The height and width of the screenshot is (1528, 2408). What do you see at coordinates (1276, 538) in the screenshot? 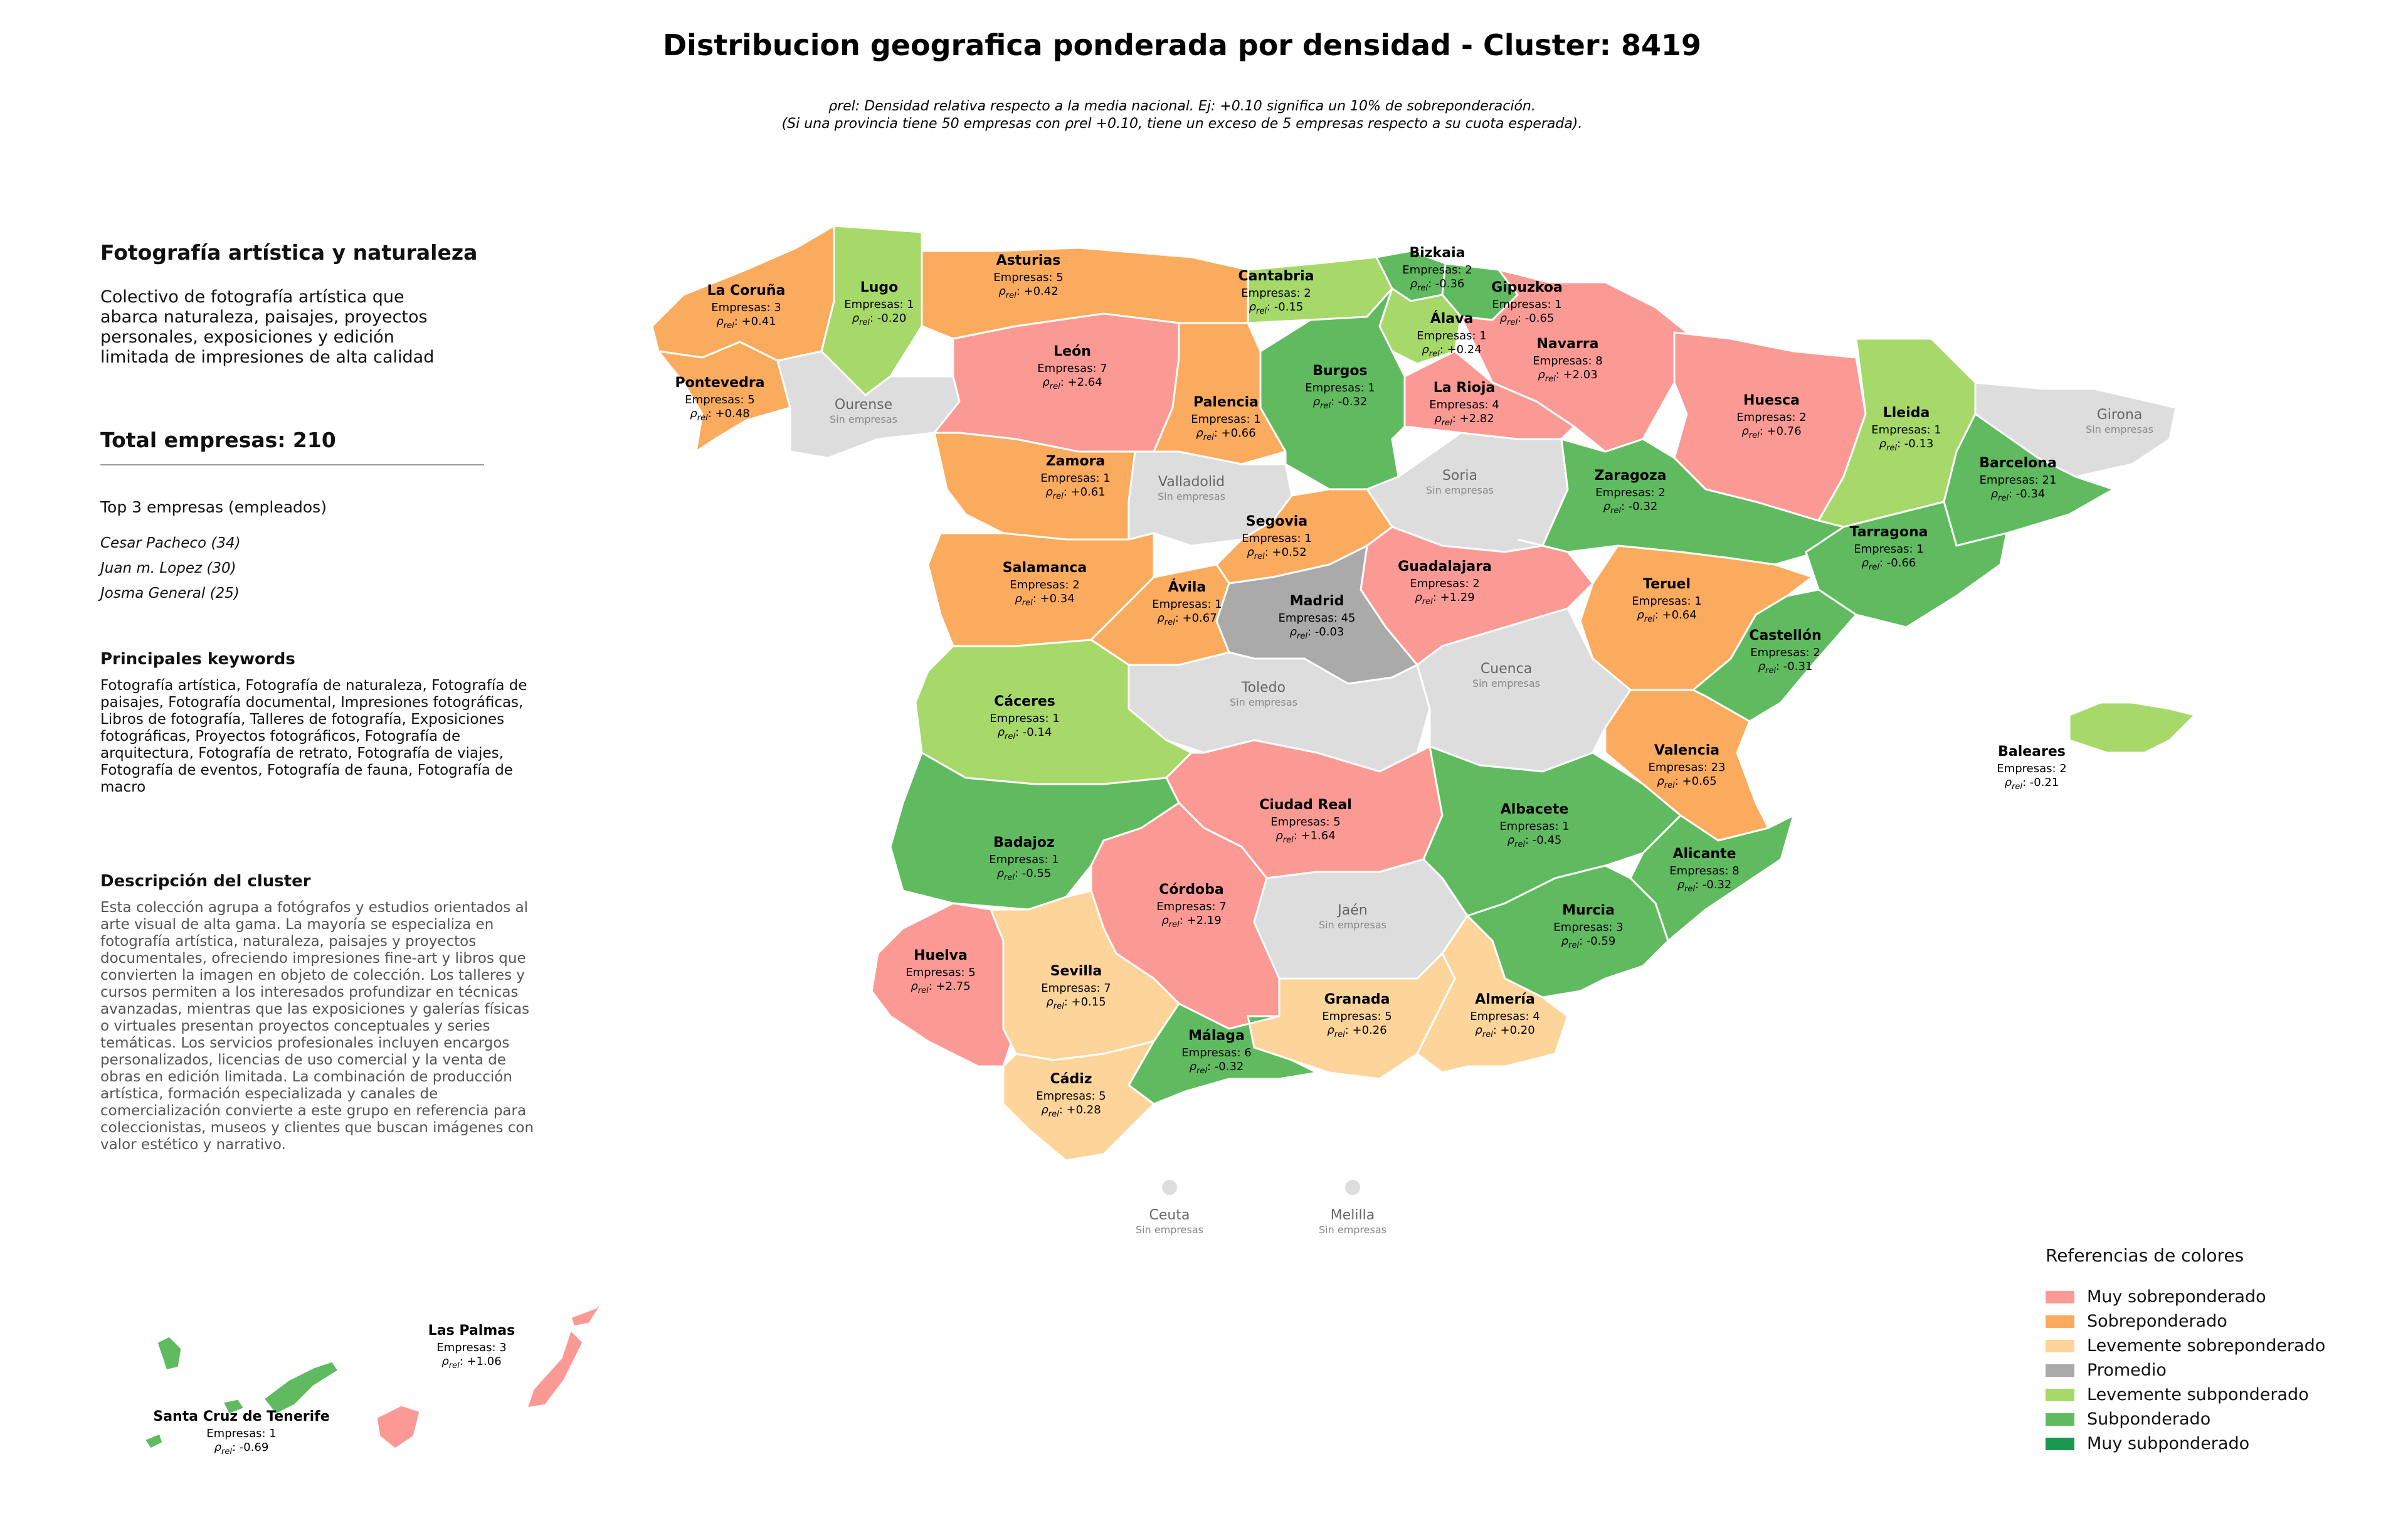
I see `province-companies-segovia: Empresas: 1` at bounding box center [1276, 538].